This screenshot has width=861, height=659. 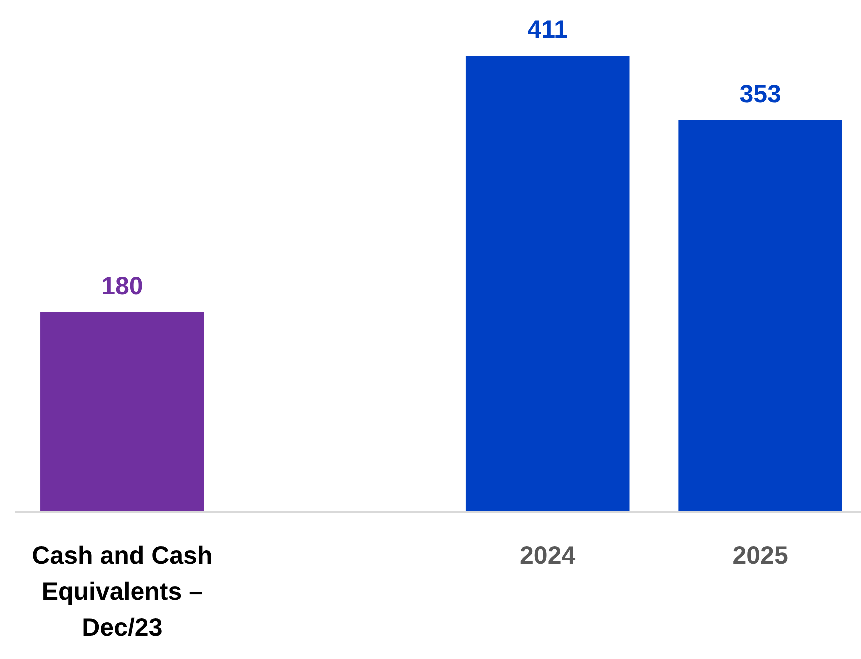 What do you see at coordinates (122, 592) in the screenshot?
I see `x-tick-label: Cash and Cash Equivalents – Dec/23` at bounding box center [122, 592].